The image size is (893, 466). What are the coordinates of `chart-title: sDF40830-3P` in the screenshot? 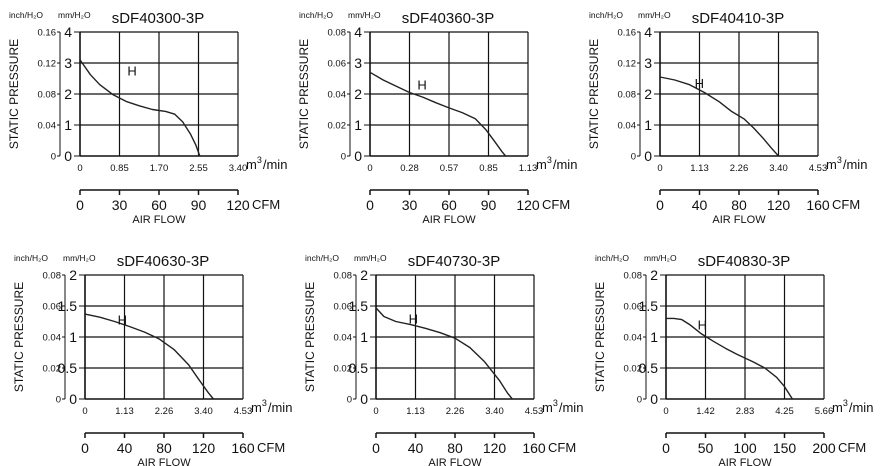 It's located at (744, 261).